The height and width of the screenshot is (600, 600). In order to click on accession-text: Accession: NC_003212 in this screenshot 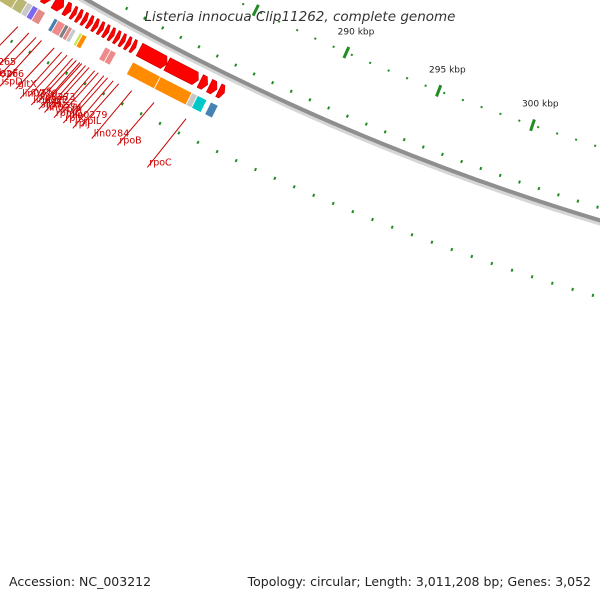, I will do `click(80, 581)`.